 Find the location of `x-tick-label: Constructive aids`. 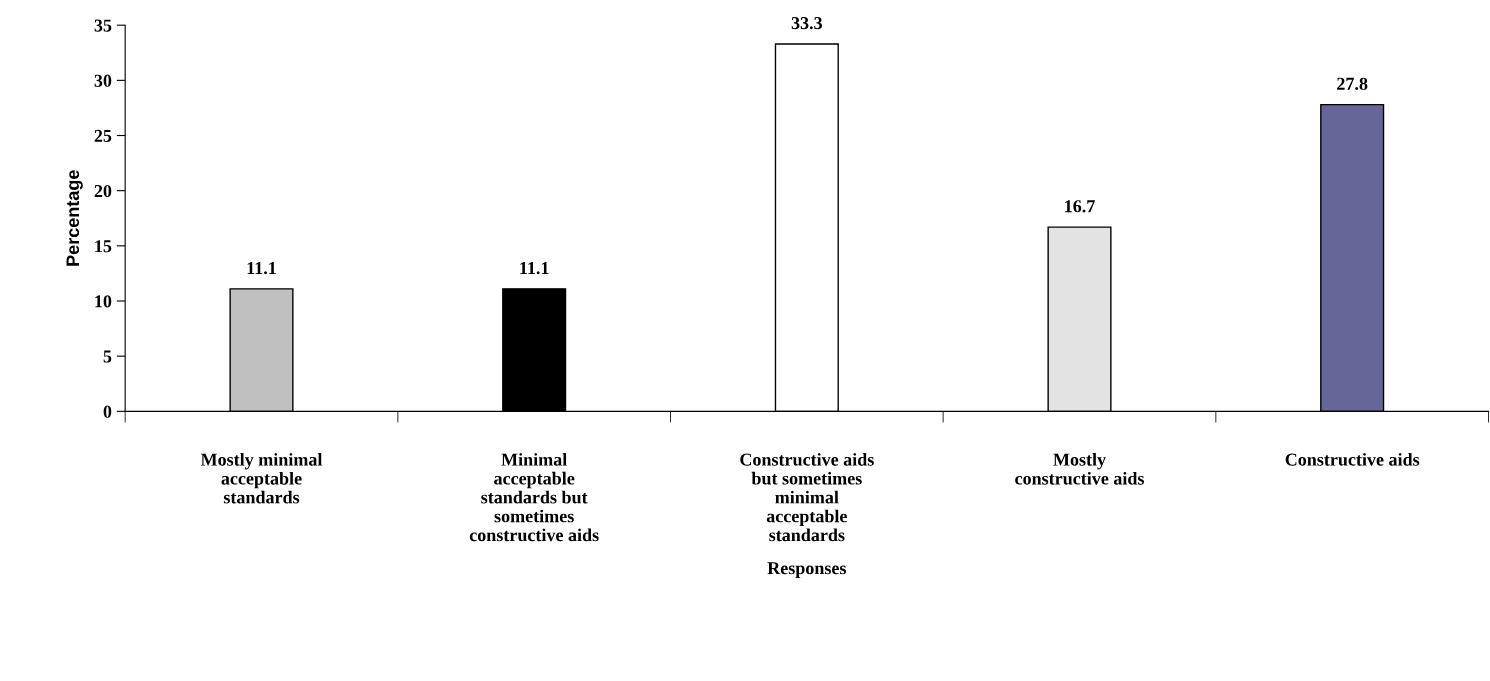

x-tick-label: Constructive aids is located at coordinates (1352, 459).